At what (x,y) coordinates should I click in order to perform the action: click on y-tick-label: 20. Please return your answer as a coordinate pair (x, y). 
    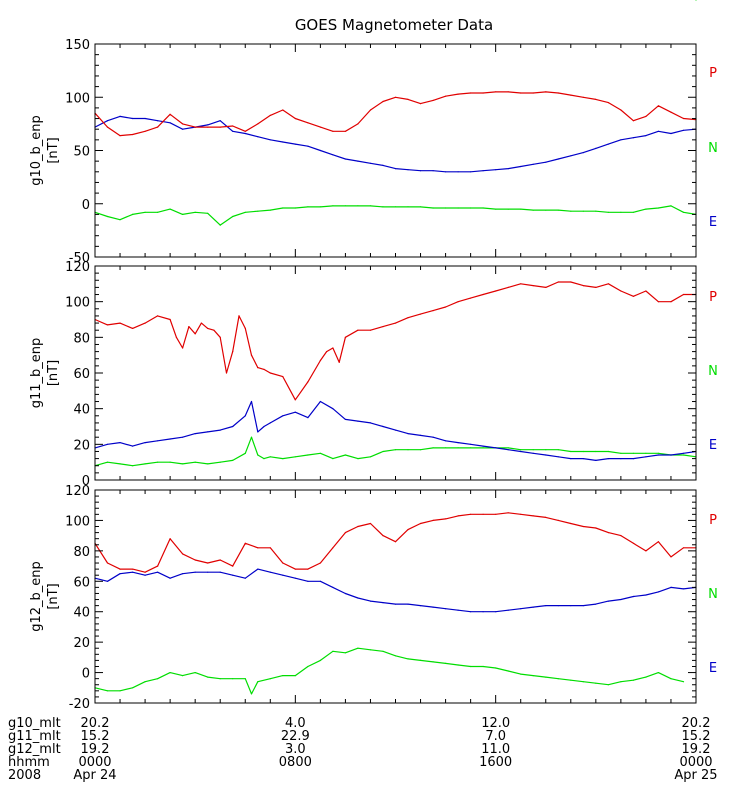
    Looking at the image, I should click on (81, 643).